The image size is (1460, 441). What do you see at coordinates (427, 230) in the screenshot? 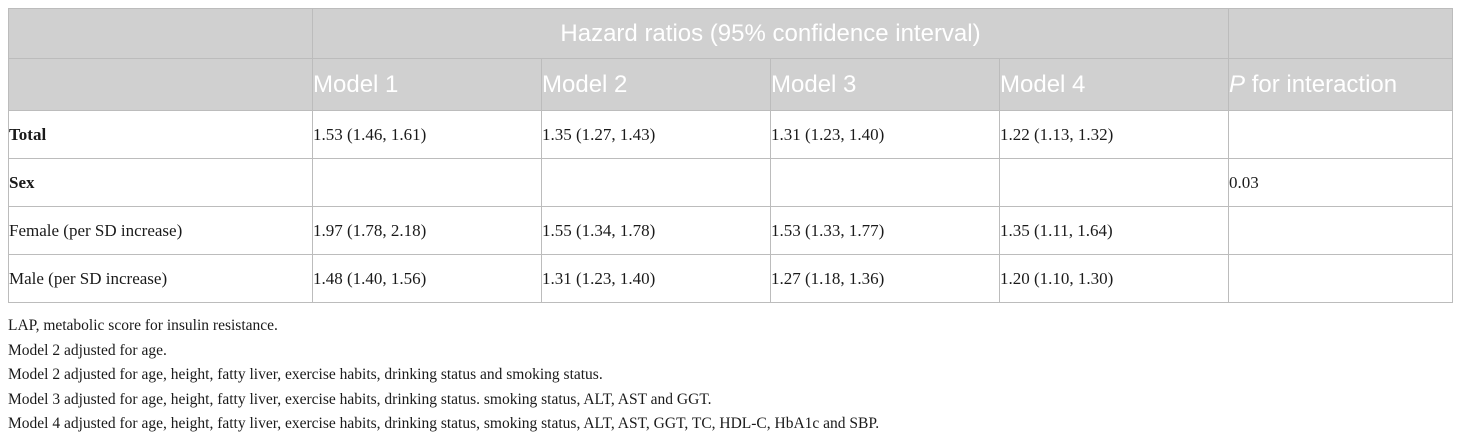
I see `table-cell: 1.97 (1.78, 2.18)` at bounding box center [427, 230].